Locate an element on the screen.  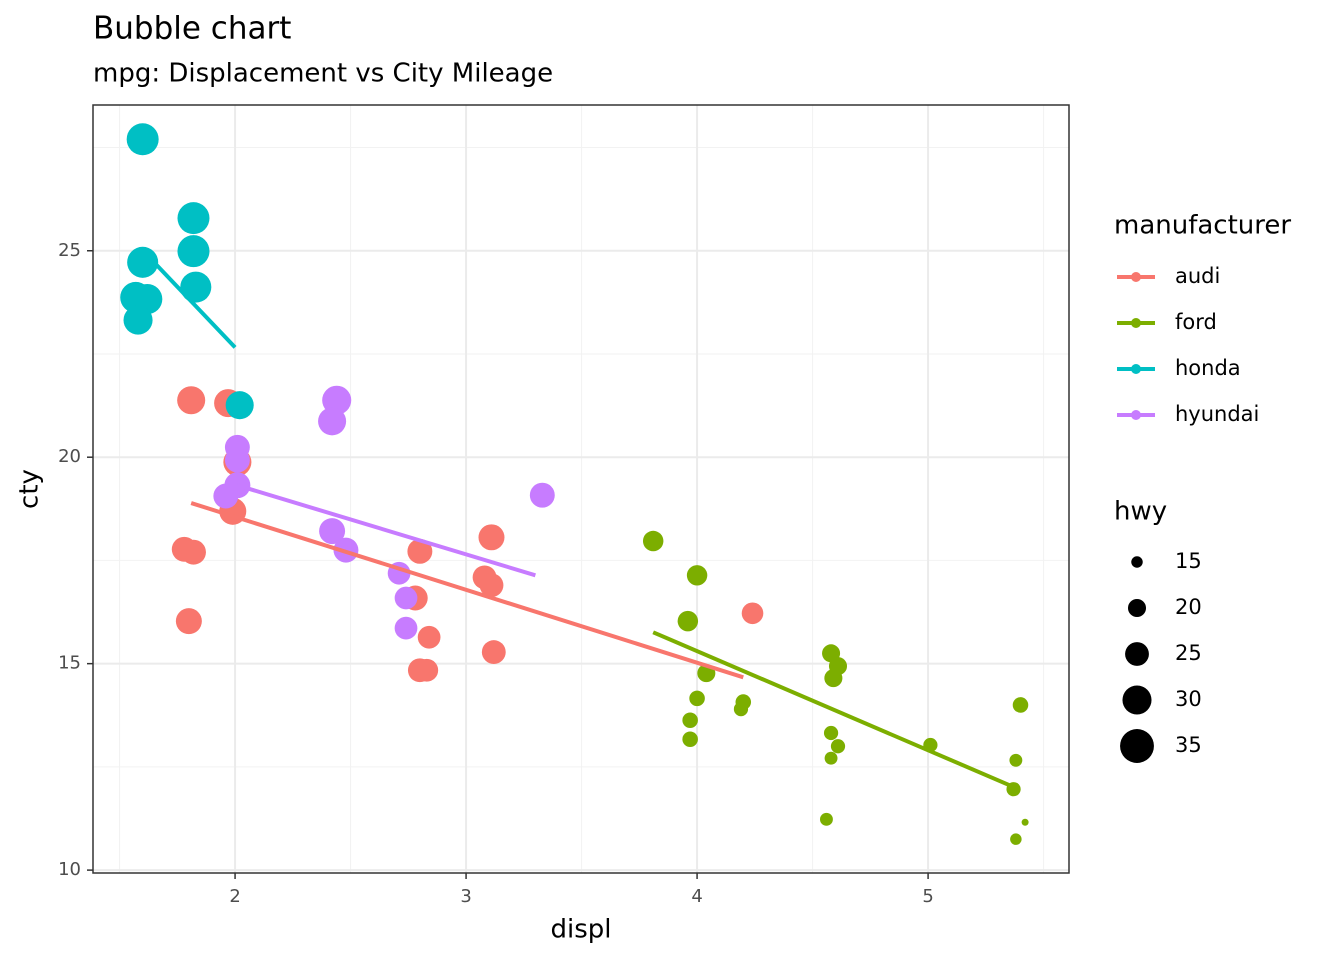
y-tick-label: 10 is located at coordinates (69, 869).